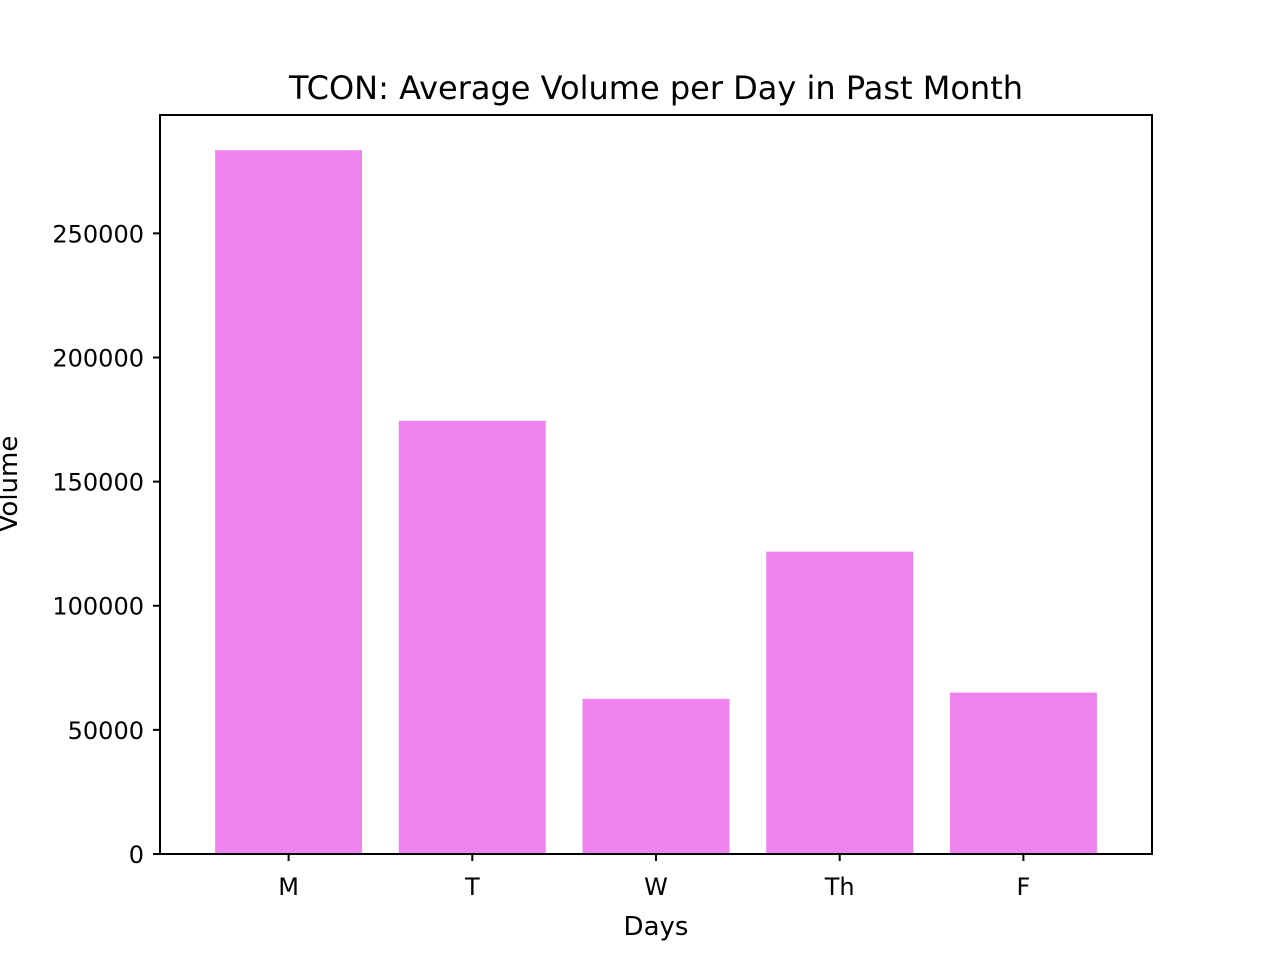 This screenshot has width=1280, height=960. I want to click on x-axis-ticks: M T W Th F, so click(654, 877).